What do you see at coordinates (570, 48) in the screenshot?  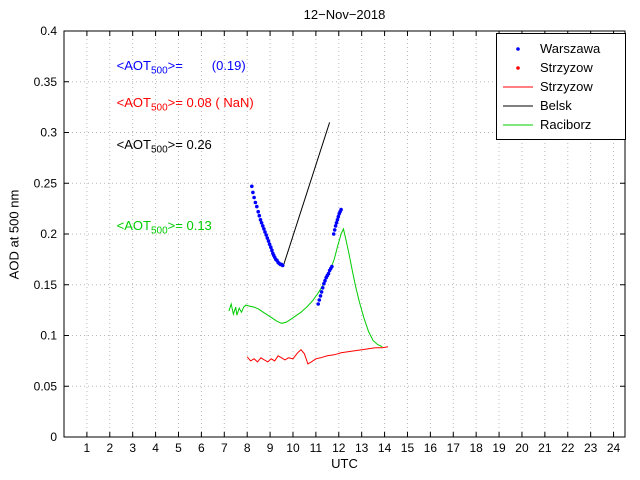 I see `legend-label: Warszawa` at bounding box center [570, 48].